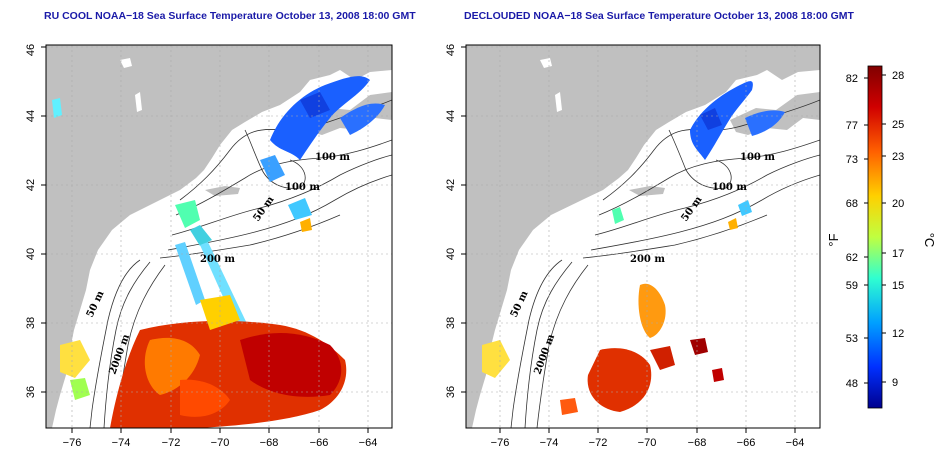 This screenshot has width=950, height=475. Describe the element at coordinates (833, 239) in the screenshot. I see `fahrenheit-axis-label: °F` at that location.